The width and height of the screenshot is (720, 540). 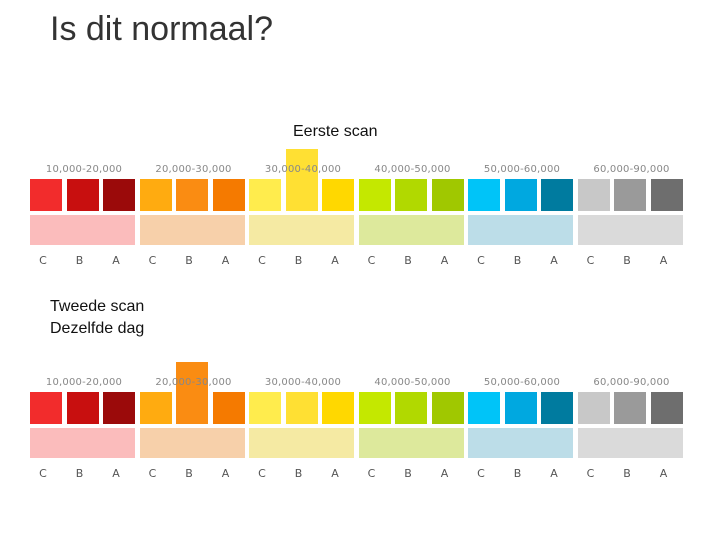 I want to click on second-scan-label-line1: Tweede scan, so click(x=97, y=306).